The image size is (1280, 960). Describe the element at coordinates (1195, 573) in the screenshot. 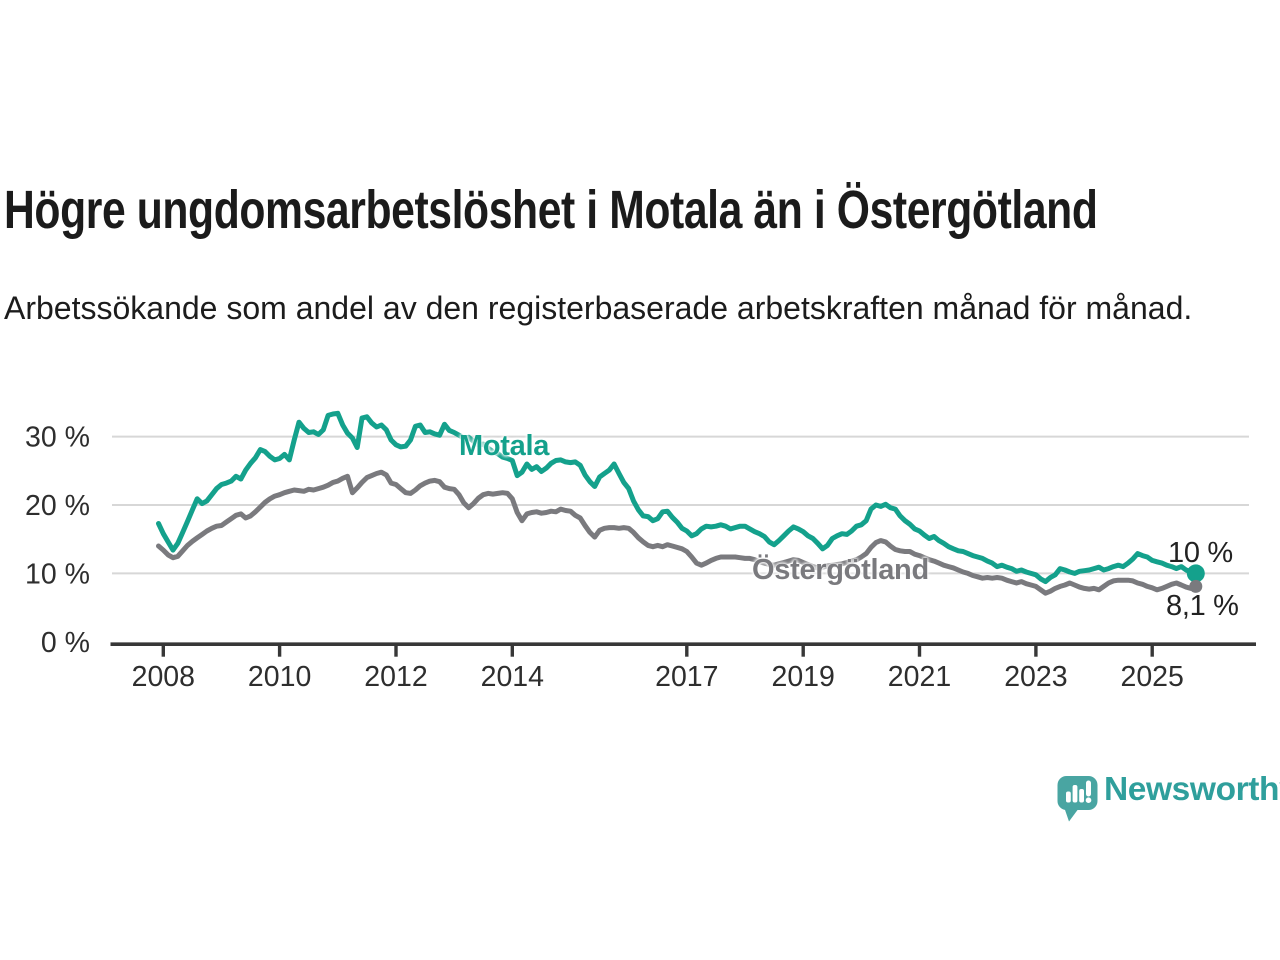

I see `end-dot-motala` at that location.